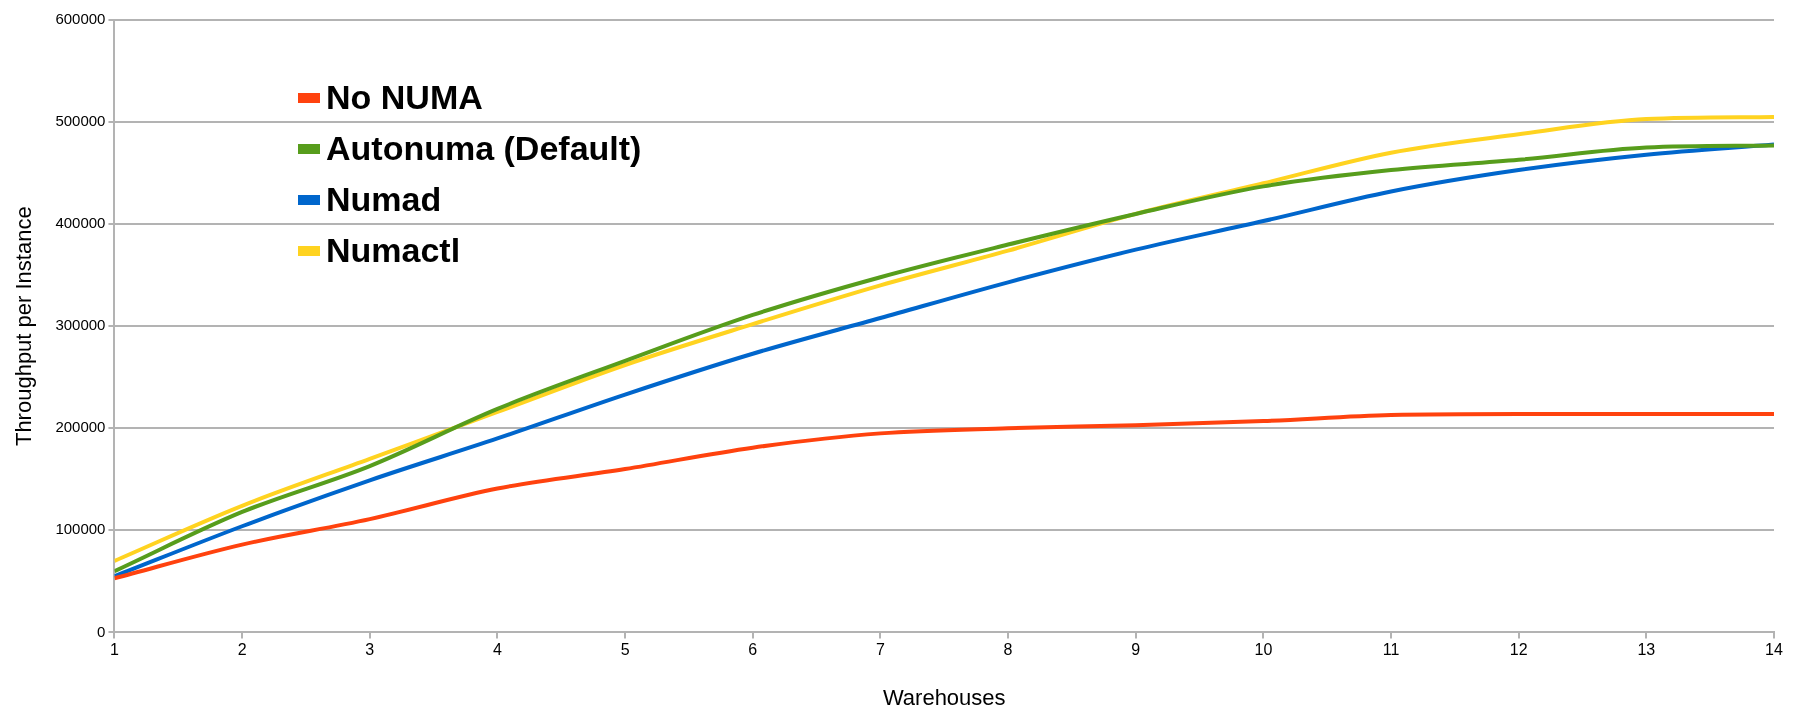 The image size is (1802, 724). I want to click on x-tick-label: 1, so click(114, 650).